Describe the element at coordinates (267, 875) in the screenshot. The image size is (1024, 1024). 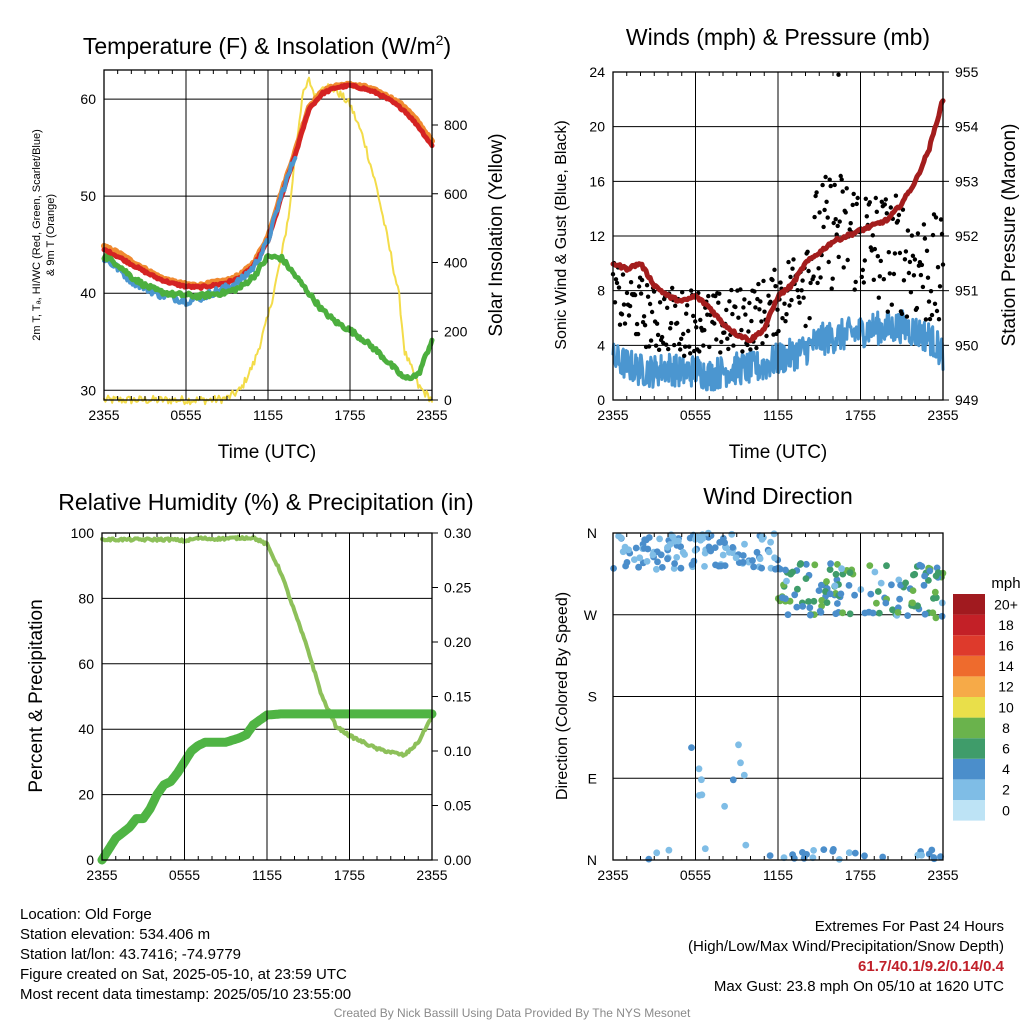
I see `rh-xtick-label: 1155` at that location.